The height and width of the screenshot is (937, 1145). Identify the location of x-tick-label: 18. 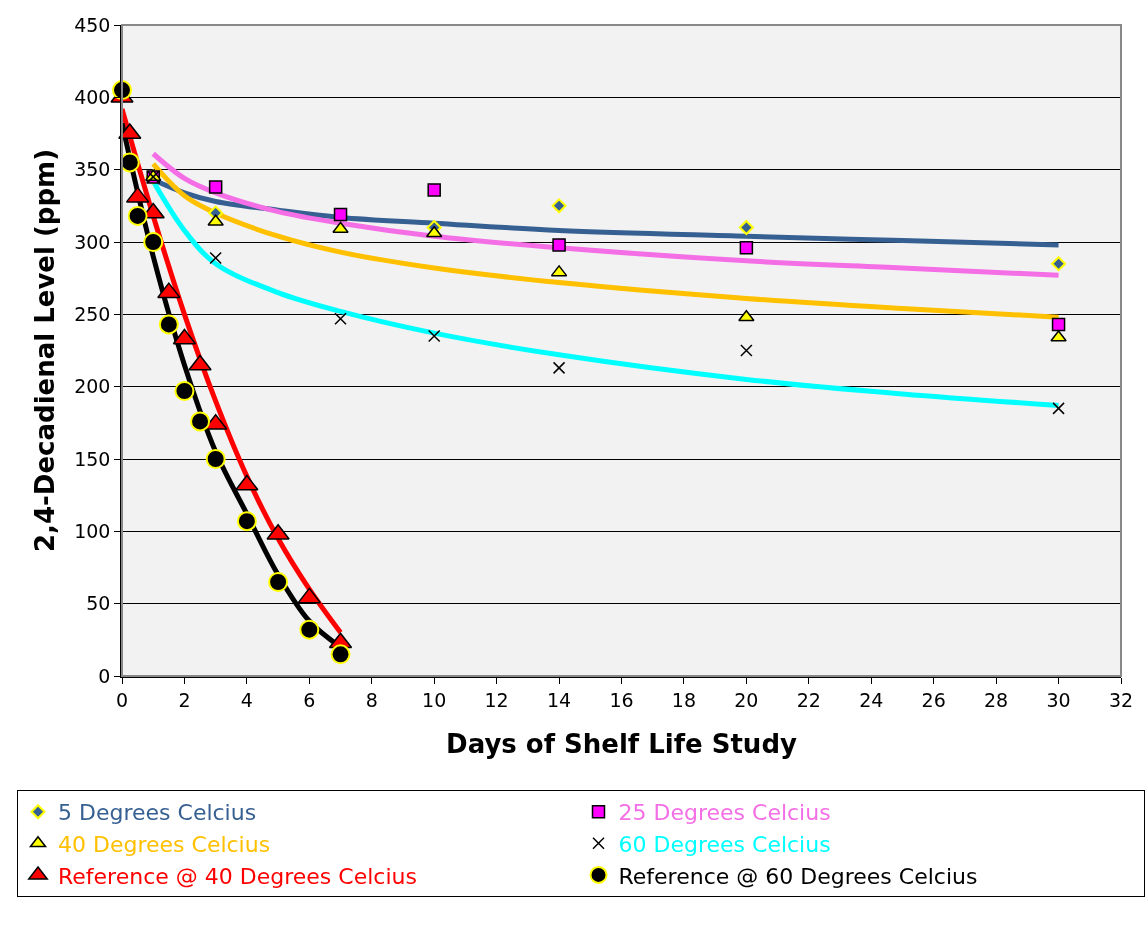
(684, 699).